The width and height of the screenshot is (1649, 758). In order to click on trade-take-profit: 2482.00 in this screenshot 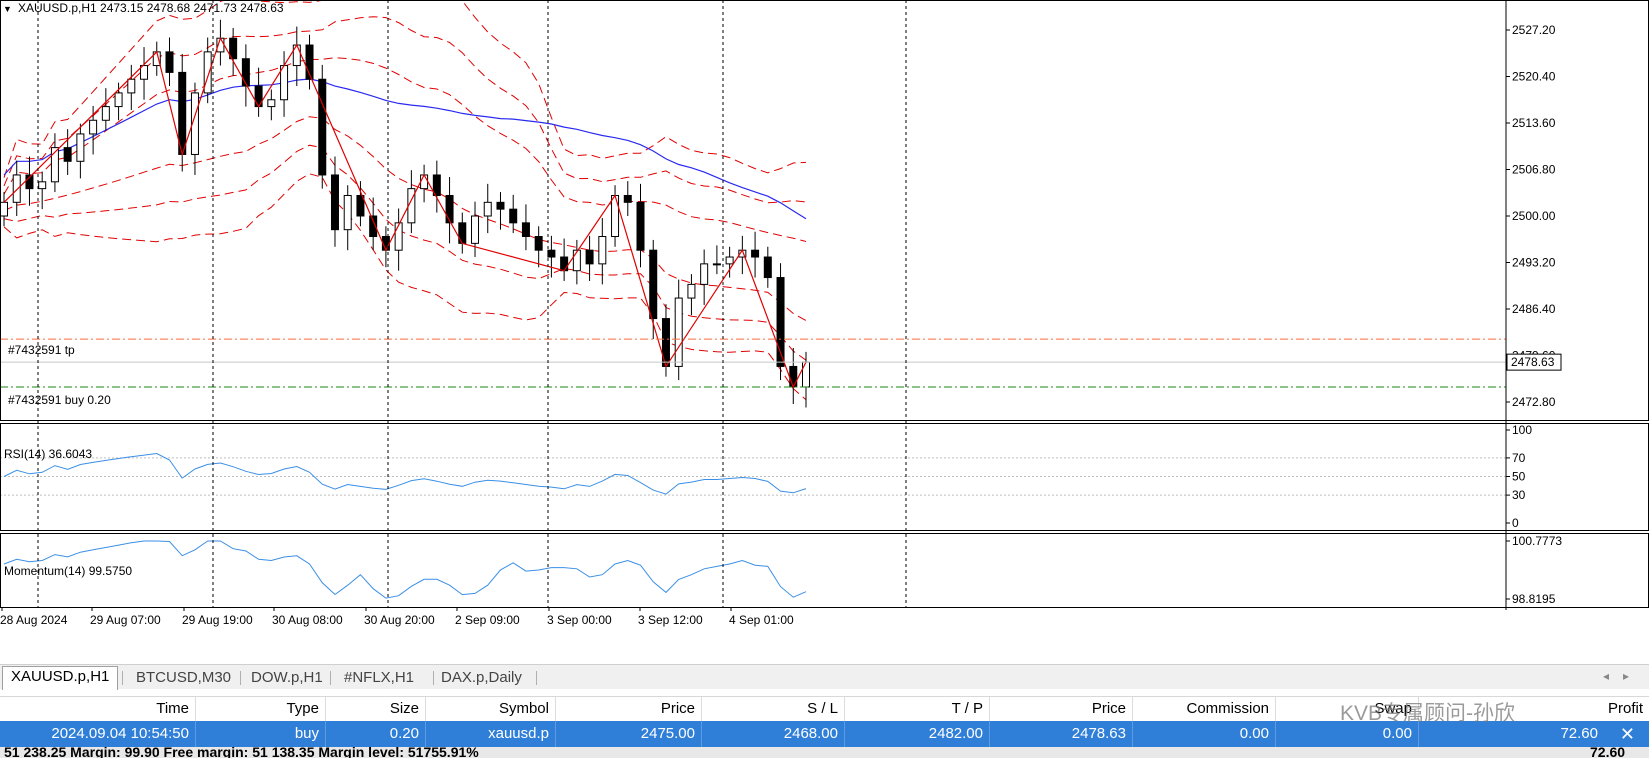, I will do `click(917, 734)`.